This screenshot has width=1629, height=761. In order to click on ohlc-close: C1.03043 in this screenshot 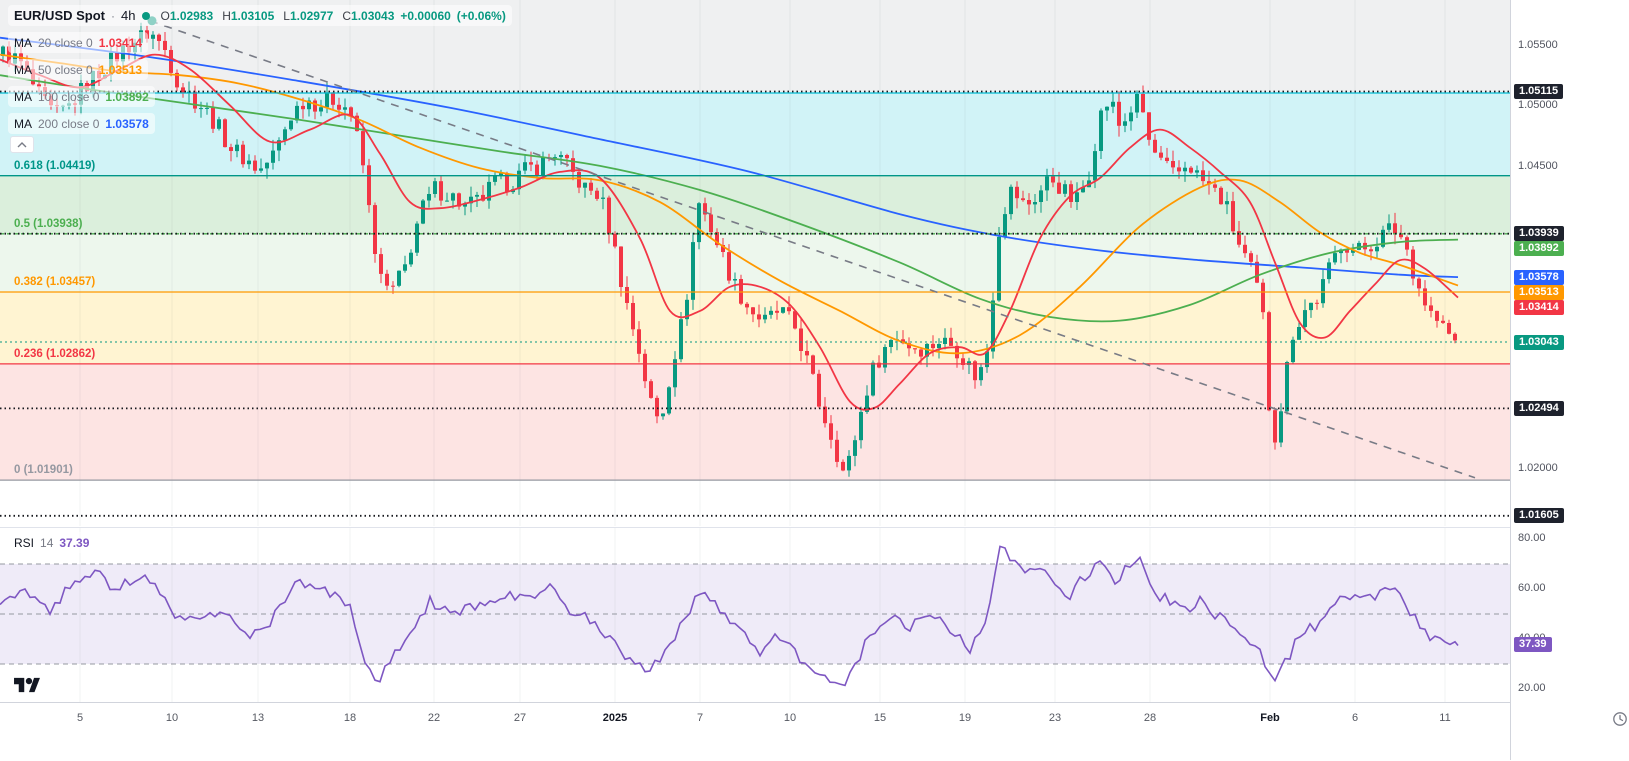, I will do `click(368, 15)`.